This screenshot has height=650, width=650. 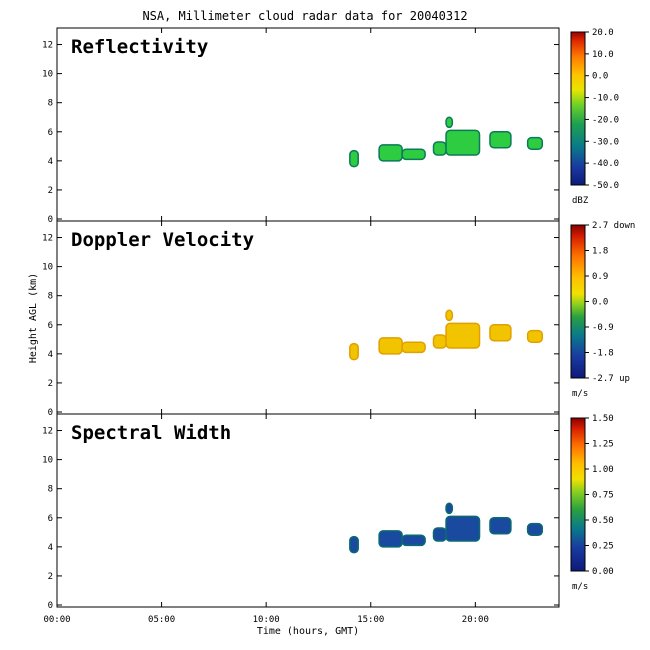 I want to click on x-tick-label: 20:00, so click(x=475, y=620).